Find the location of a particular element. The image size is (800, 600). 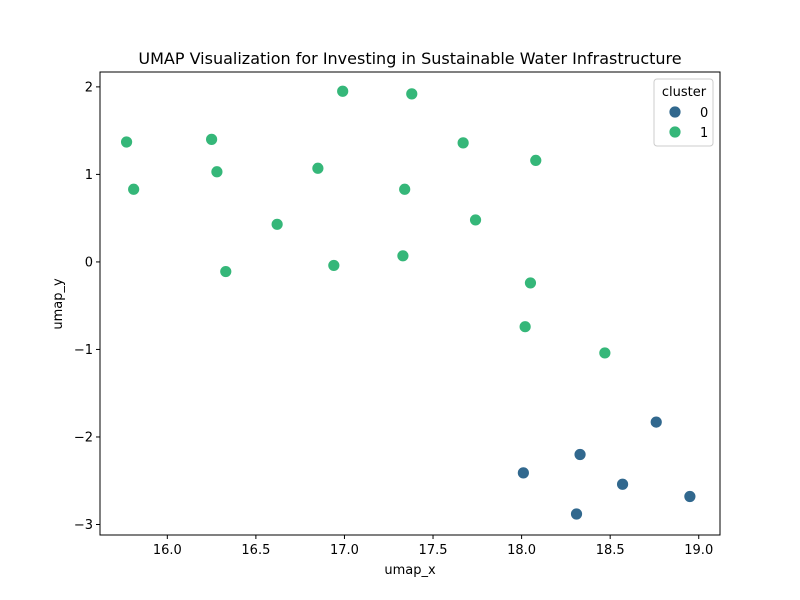

x-axis: 16.0 16.5 17.0 17.5 18.0 18.5 19.0 is located at coordinates (433, 546).